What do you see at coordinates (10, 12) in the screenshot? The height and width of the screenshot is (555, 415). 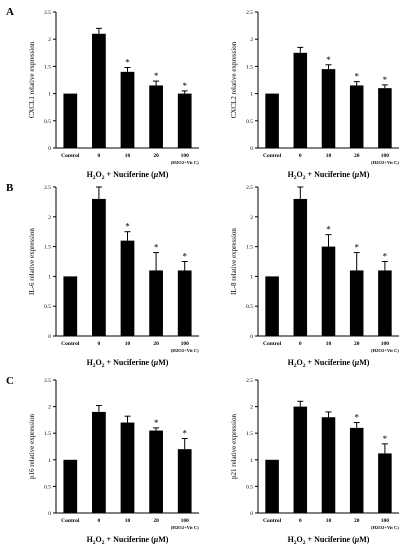 I see `panel-label-a: A` at bounding box center [10, 12].